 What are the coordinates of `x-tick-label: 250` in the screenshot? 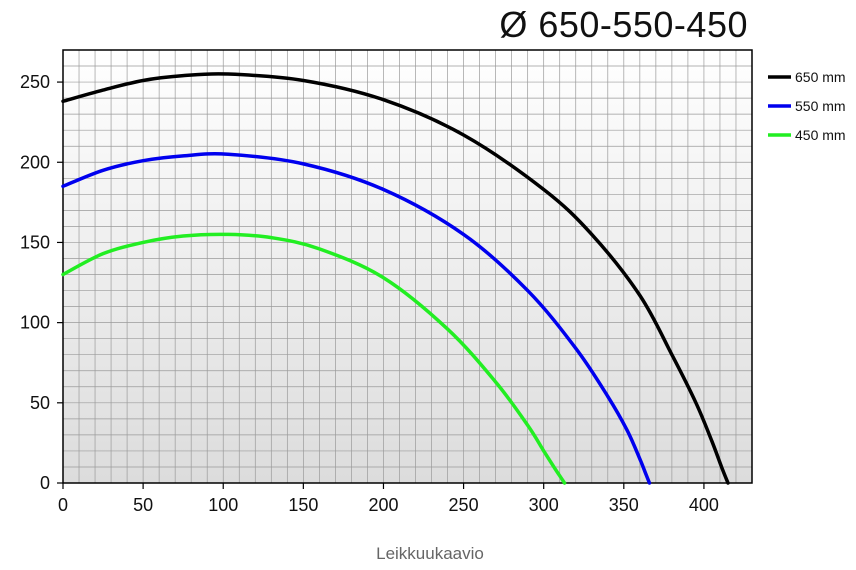 It's located at (464, 505).